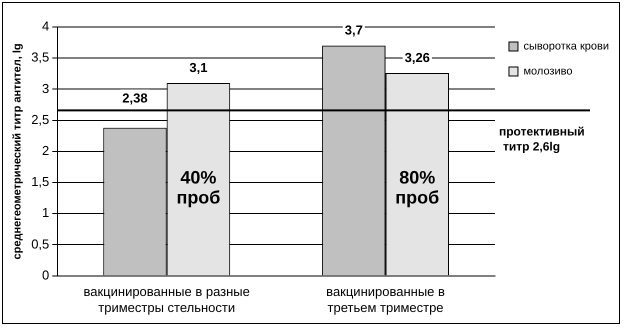 The image size is (624, 328). Describe the element at coordinates (46, 274) in the screenshot. I see `y-tick-label: 0` at that location.